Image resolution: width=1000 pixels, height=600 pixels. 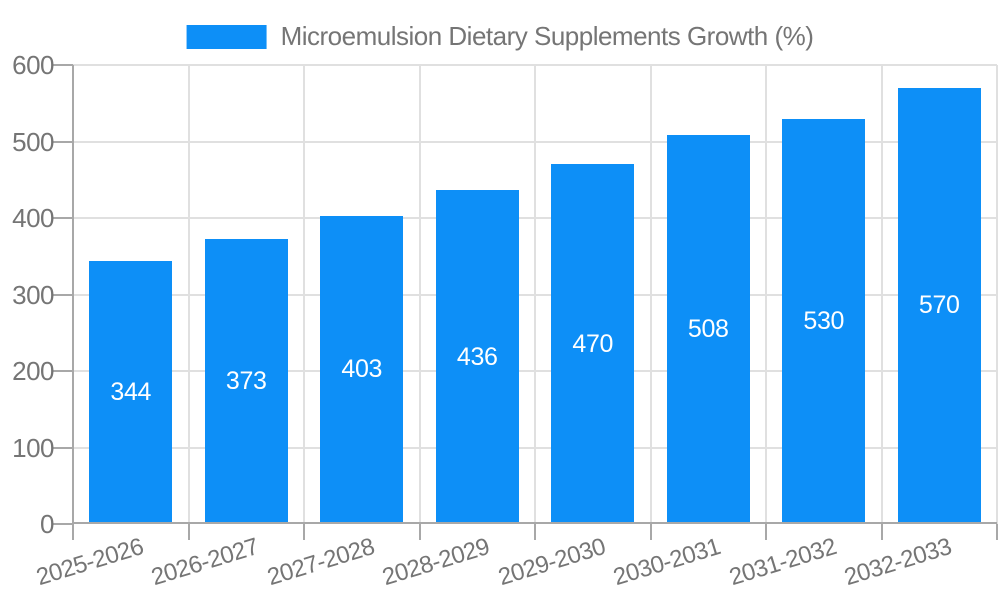 What do you see at coordinates (33, 447) in the screenshot?
I see `y-axis-tick-label: 100` at bounding box center [33, 447].